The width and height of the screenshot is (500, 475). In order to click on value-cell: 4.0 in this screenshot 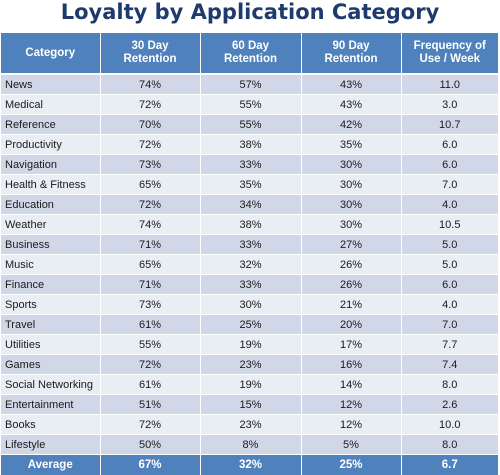, I will do `click(449, 305)`.